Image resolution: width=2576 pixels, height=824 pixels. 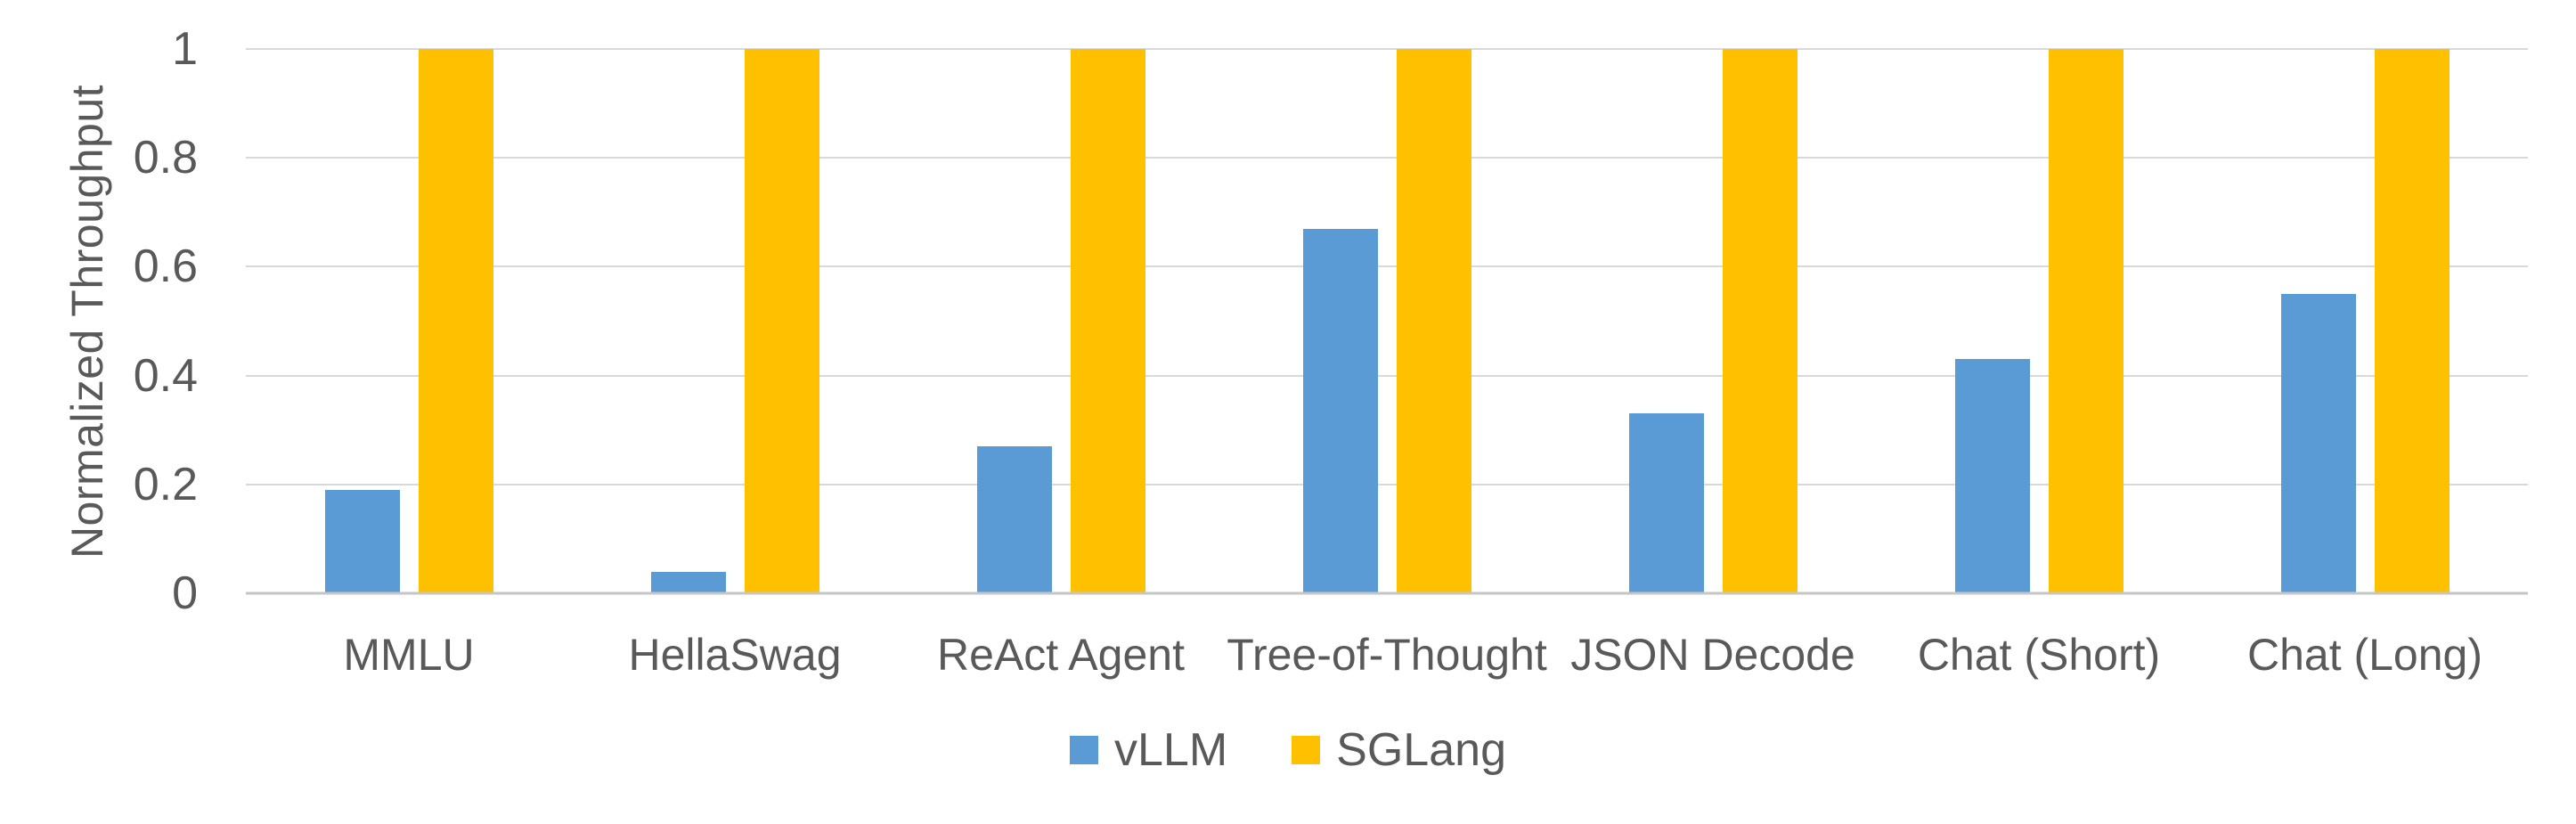 I want to click on bar-sglang-json-decode, so click(x=1760, y=321).